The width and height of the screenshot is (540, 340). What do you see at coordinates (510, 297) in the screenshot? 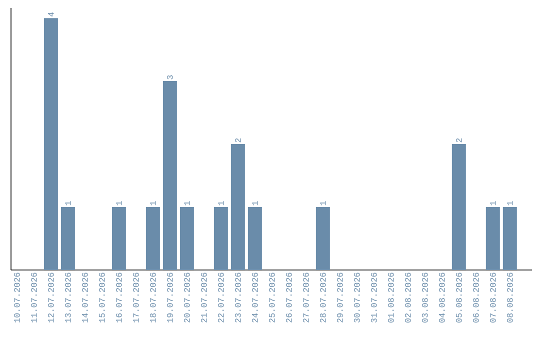
I see `x-tick-label: 08.08.2026` at bounding box center [510, 297].